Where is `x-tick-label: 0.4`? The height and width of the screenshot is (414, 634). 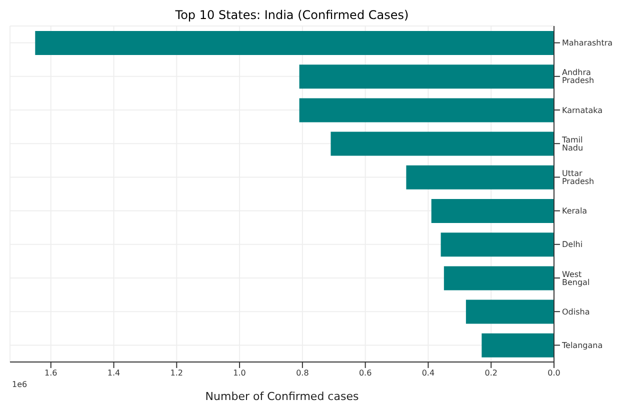 x-tick-label: 0.4 is located at coordinates (428, 373).